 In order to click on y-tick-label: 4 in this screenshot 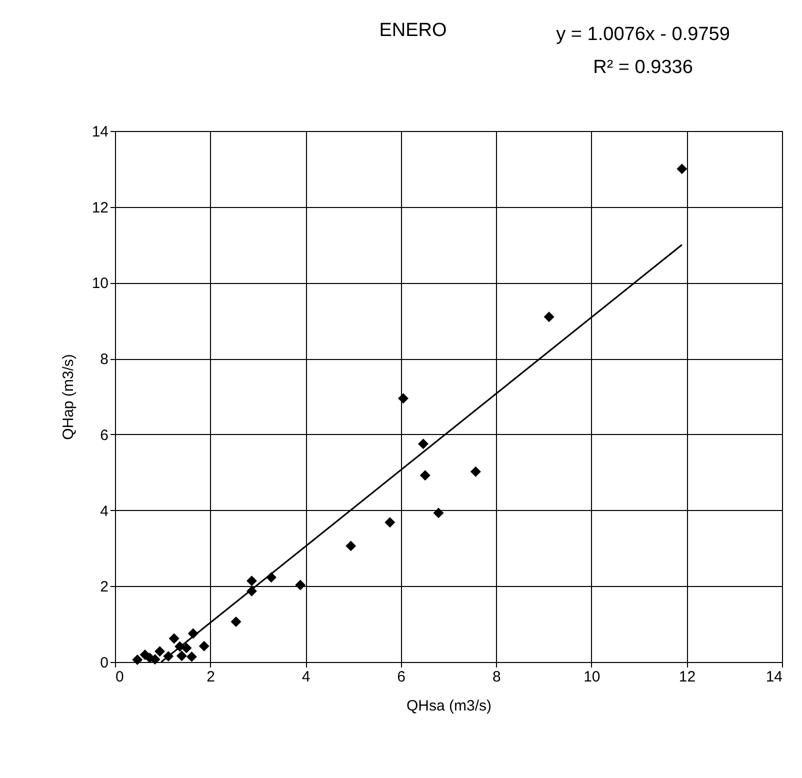, I will do `click(104, 511)`.